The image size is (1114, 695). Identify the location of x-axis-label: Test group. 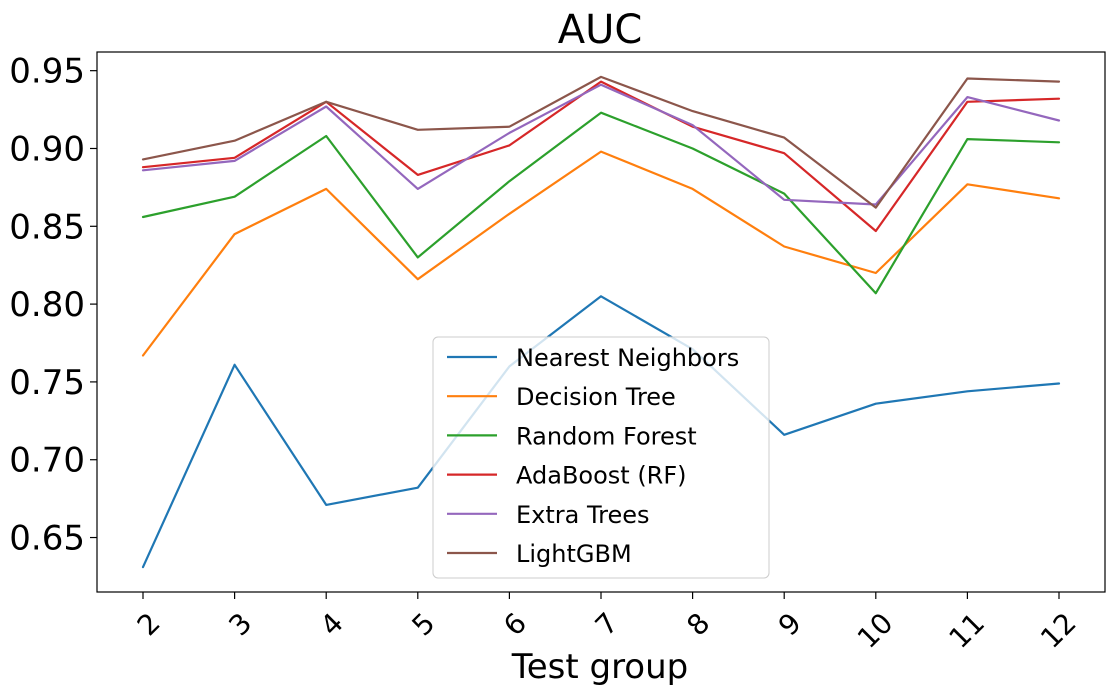
(600, 667).